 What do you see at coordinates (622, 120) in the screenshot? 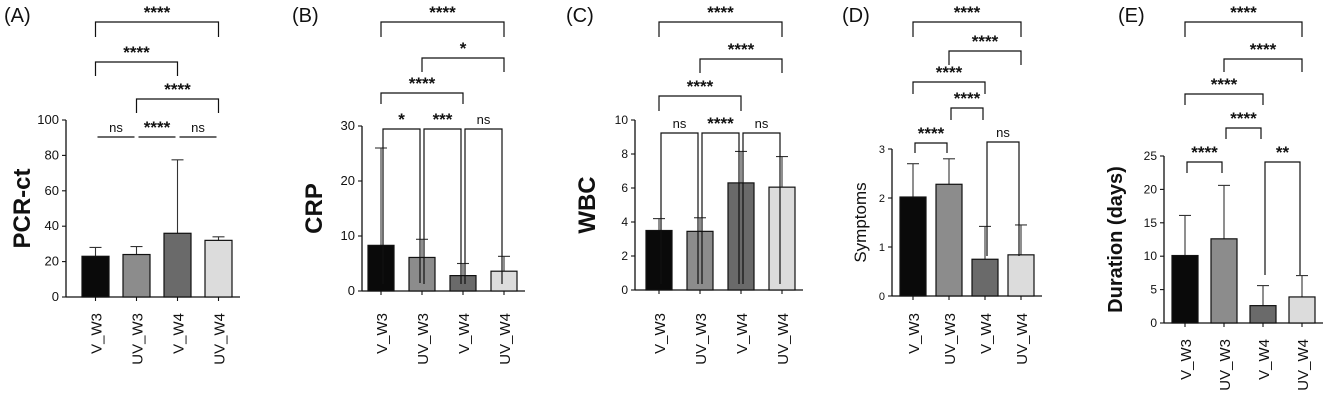
I see `y-tick-label: 10` at bounding box center [622, 120].